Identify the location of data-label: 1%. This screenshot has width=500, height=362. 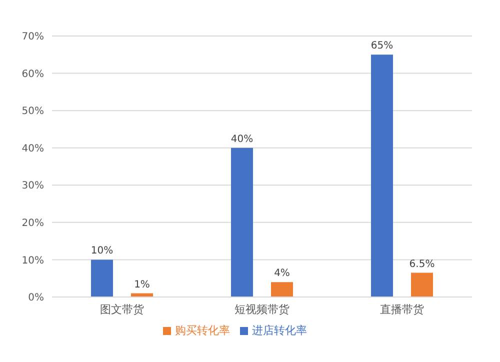
(142, 284).